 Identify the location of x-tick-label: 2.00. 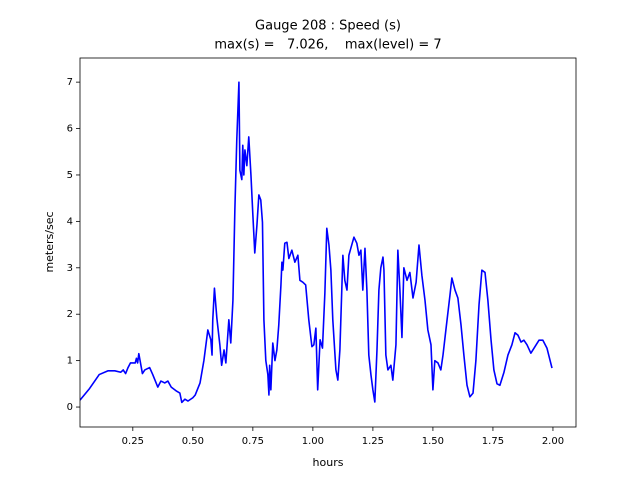
(553, 441).